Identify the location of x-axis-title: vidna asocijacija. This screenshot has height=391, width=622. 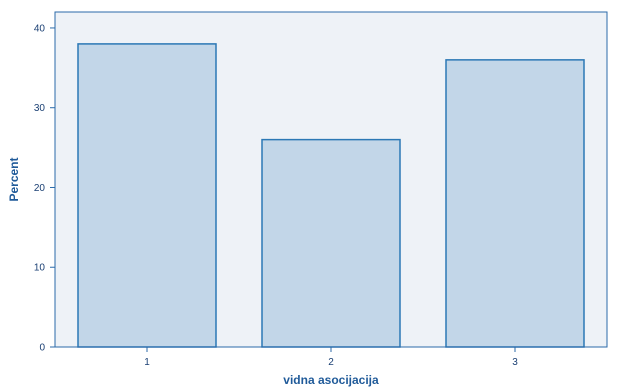
(331, 380).